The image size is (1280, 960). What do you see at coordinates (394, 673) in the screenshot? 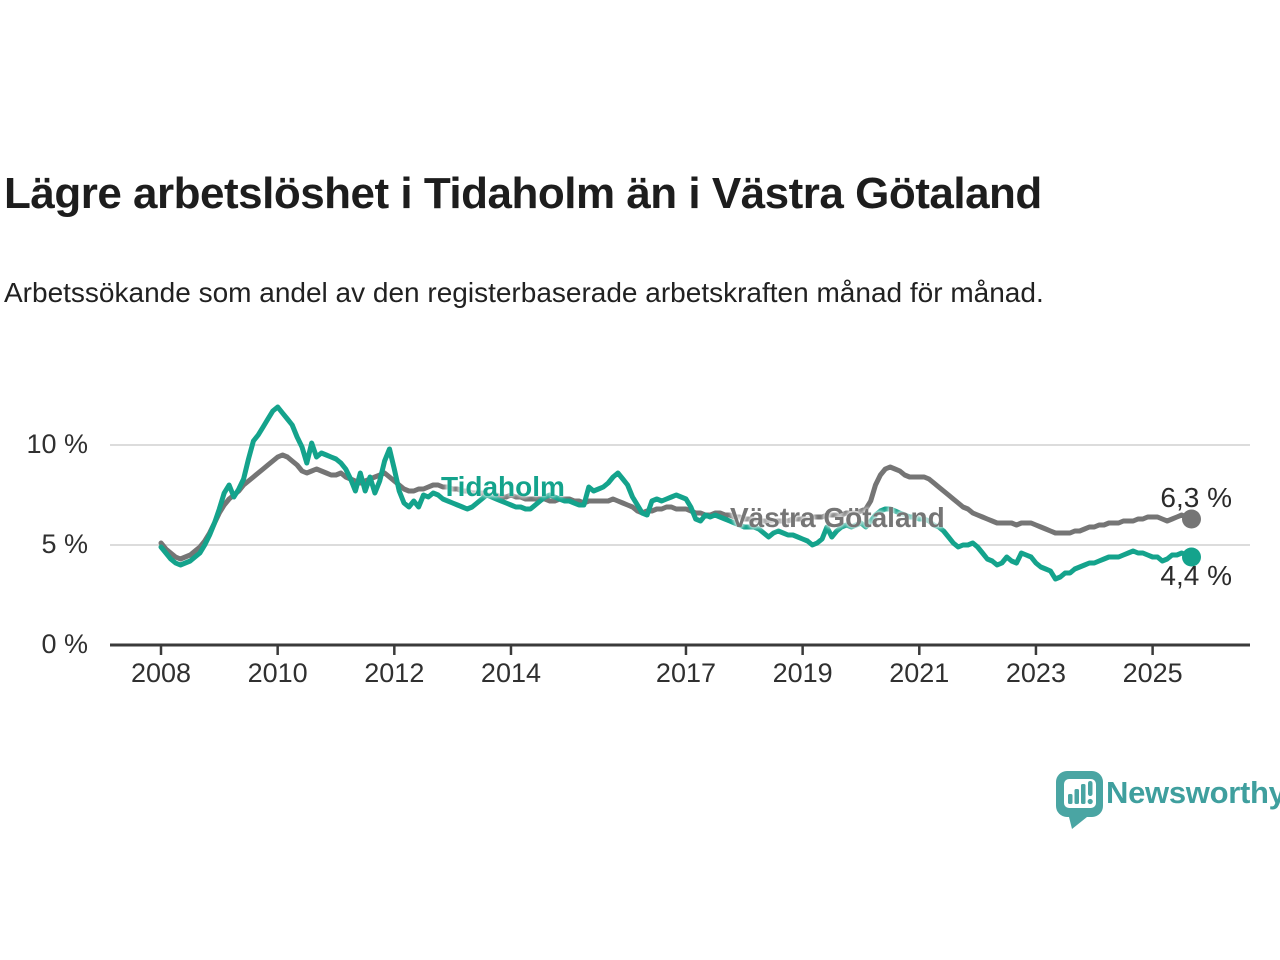
I see `x-tick-label: 2012` at bounding box center [394, 673].